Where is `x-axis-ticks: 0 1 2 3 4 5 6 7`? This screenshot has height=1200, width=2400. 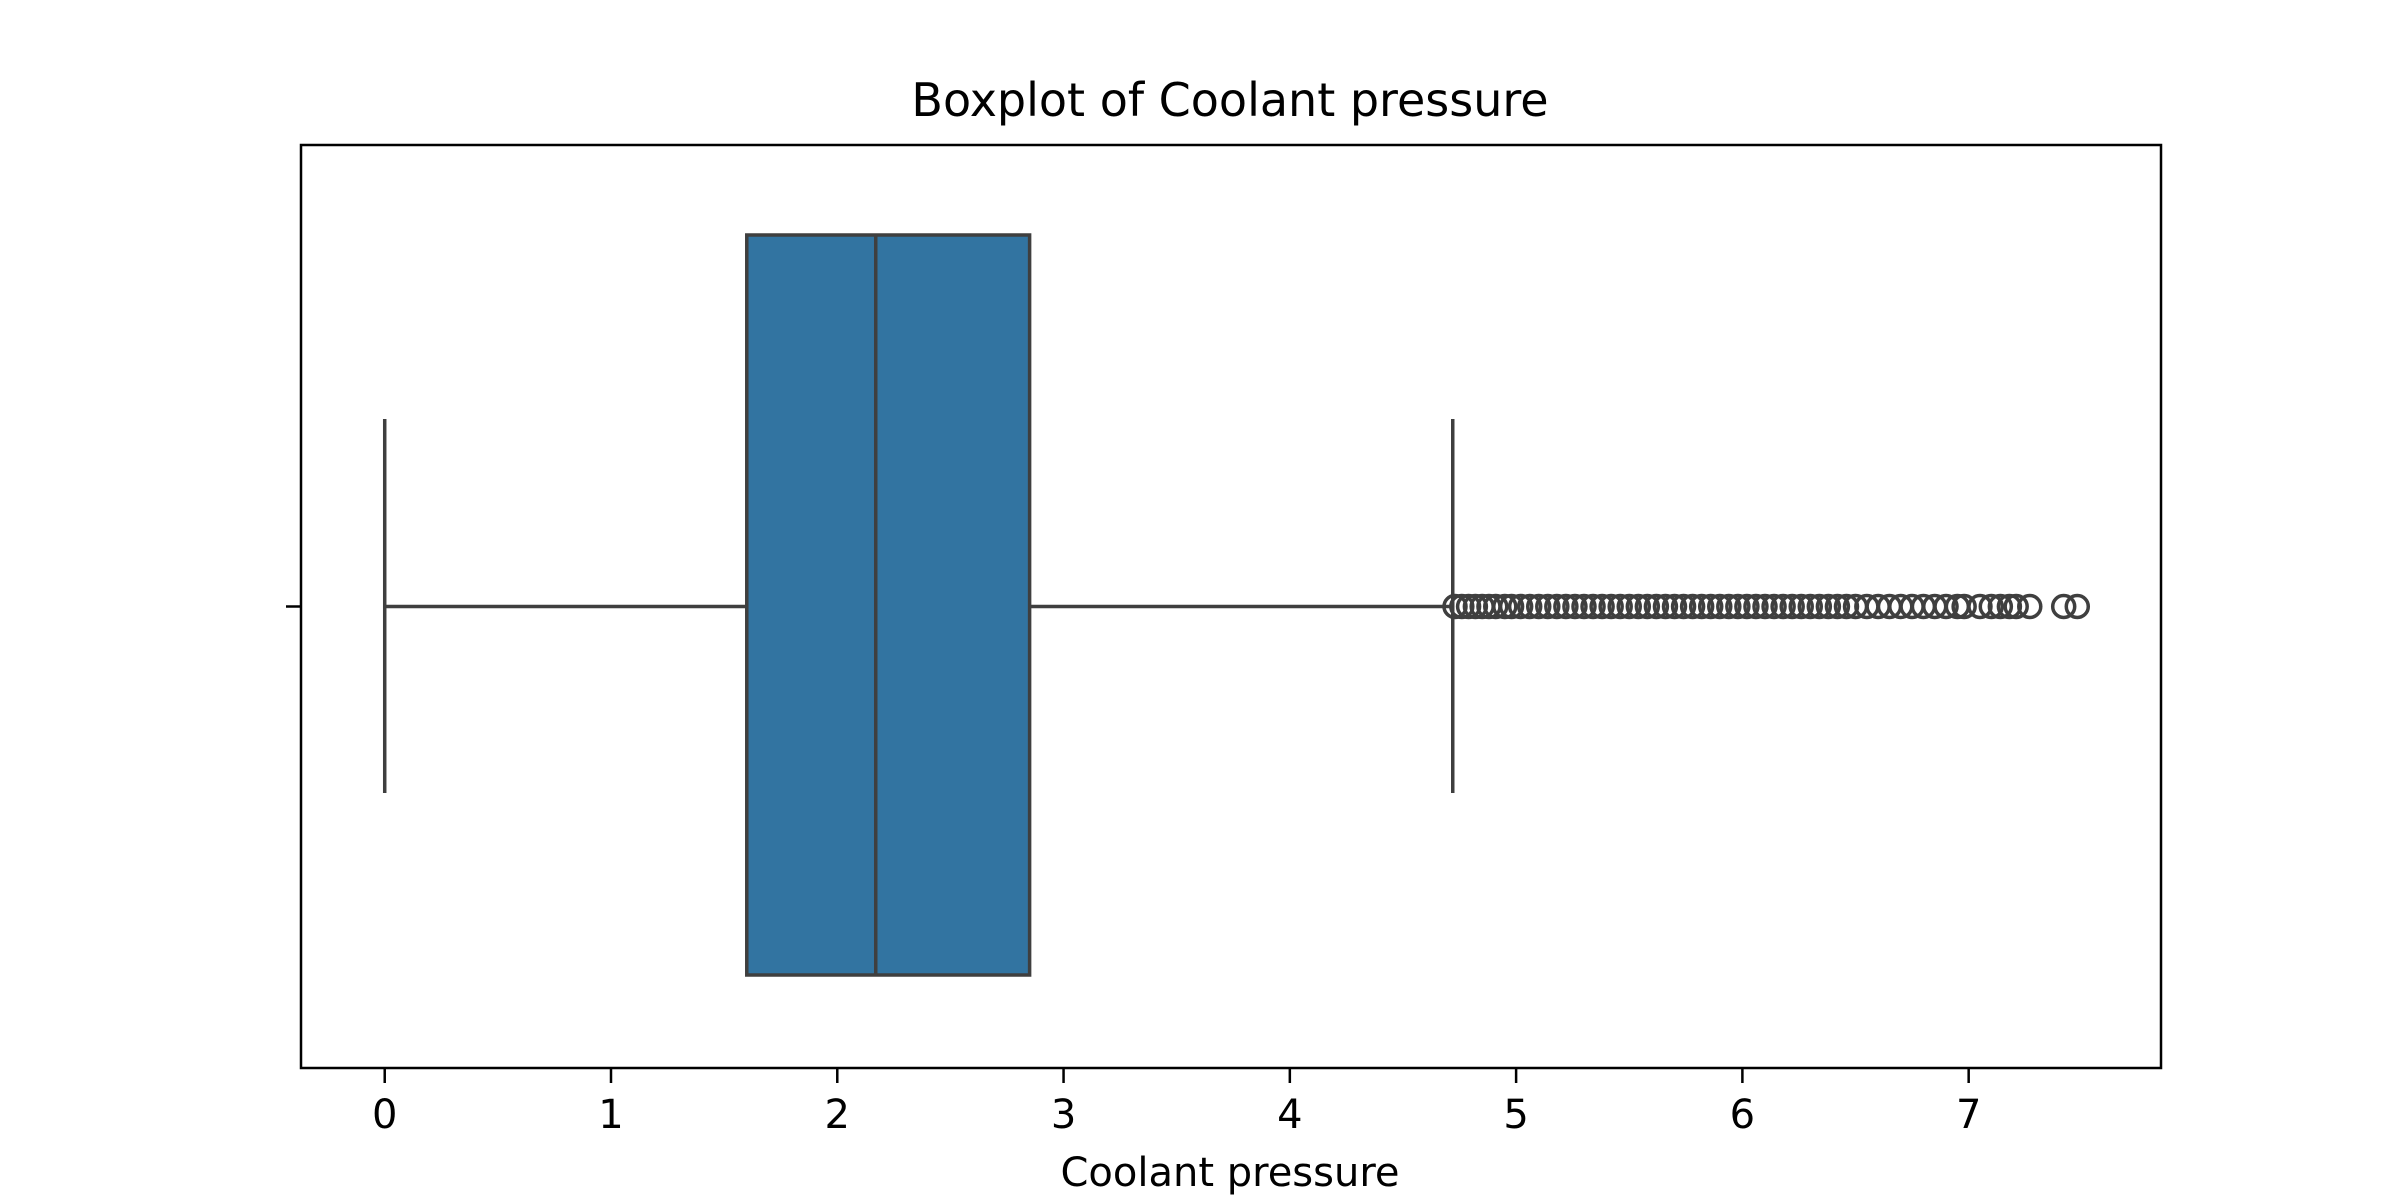
x-axis-ticks: 0 1 2 3 4 5 6 7 is located at coordinates (1176, 1103).